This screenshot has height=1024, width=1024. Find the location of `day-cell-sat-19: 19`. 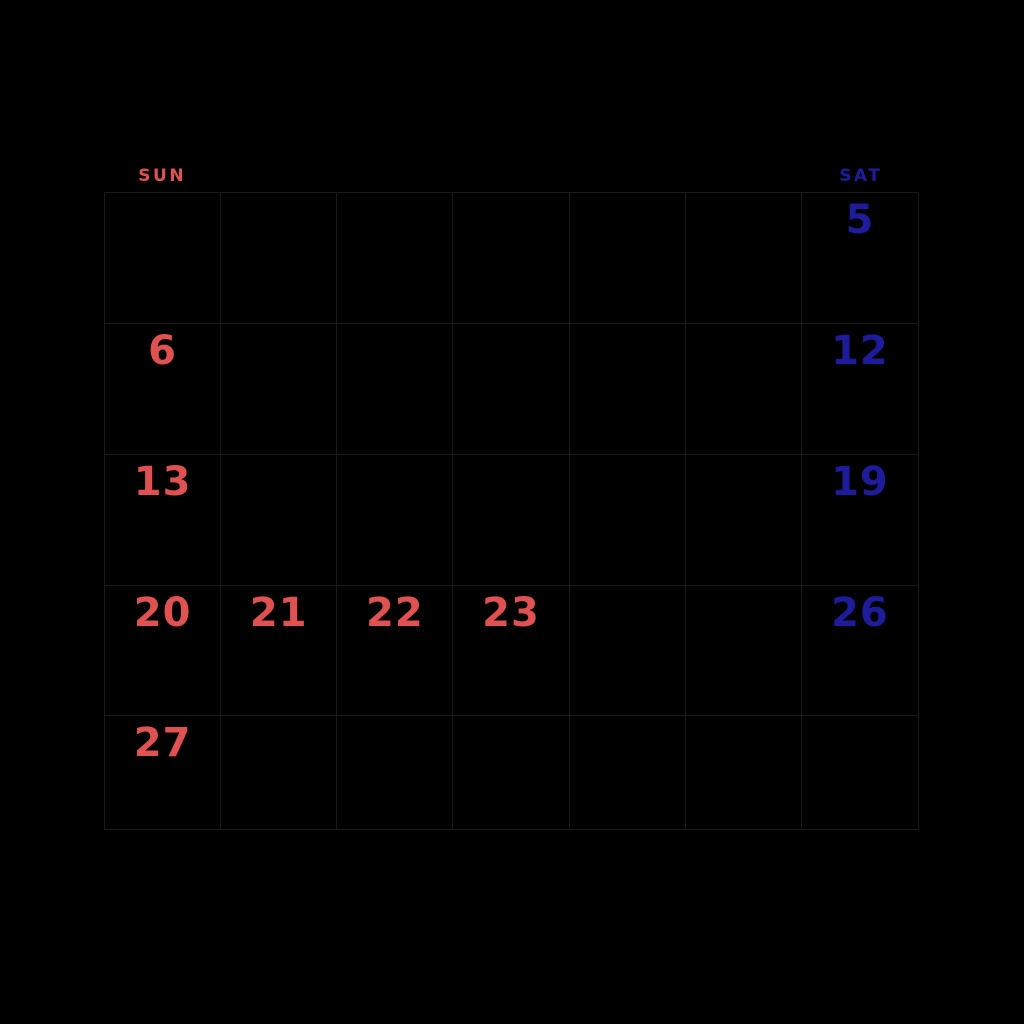

day-cell-sat-19: 19 is located at coordinates (859, 520).